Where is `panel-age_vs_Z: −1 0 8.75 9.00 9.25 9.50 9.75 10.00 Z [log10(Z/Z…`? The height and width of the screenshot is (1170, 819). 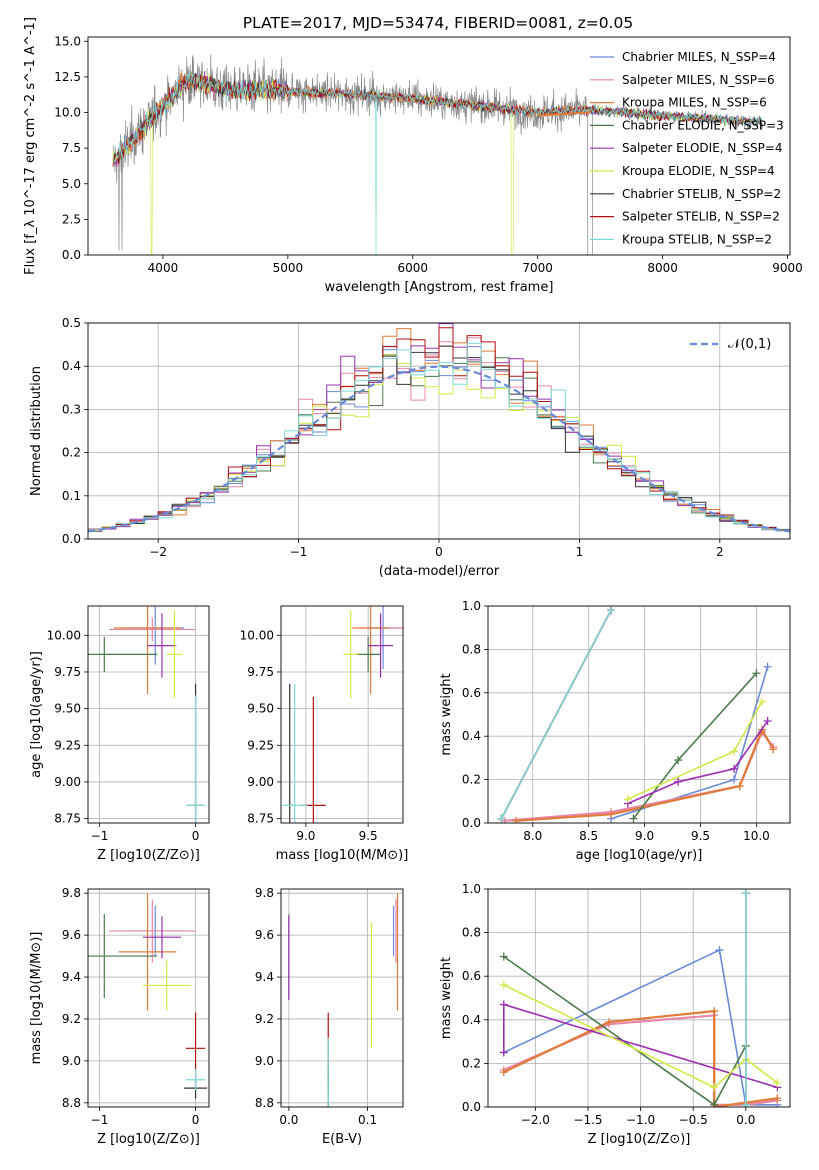 panel-age_vs_Z: −1 0 8.75 9.00 9.25 9.50 9.75 10.00 Z [log10(Z/Z… is located at coordinates (119, 734).